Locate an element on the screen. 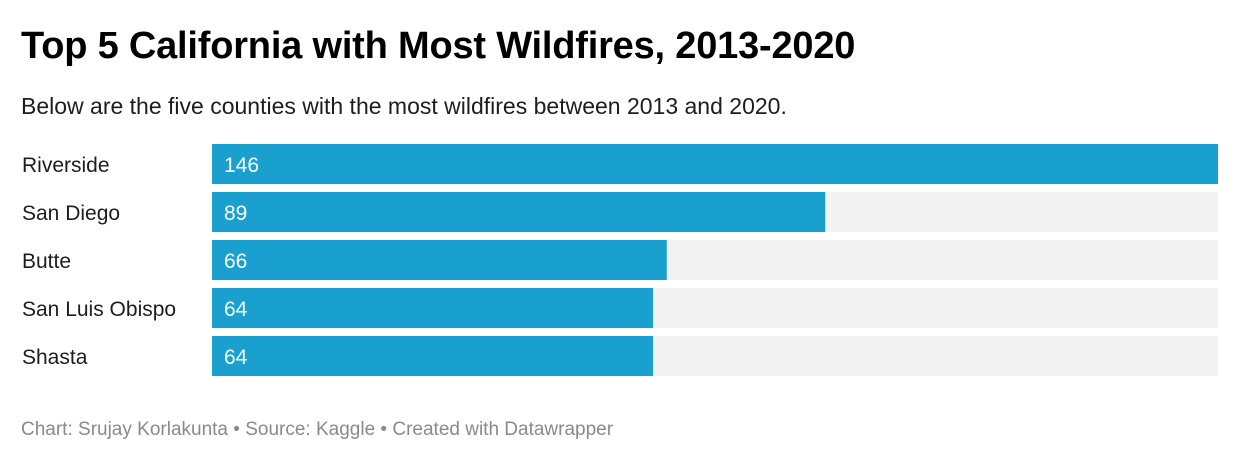  bar-row-shasta: Shasta 64 is located at coordinates (620, 356).